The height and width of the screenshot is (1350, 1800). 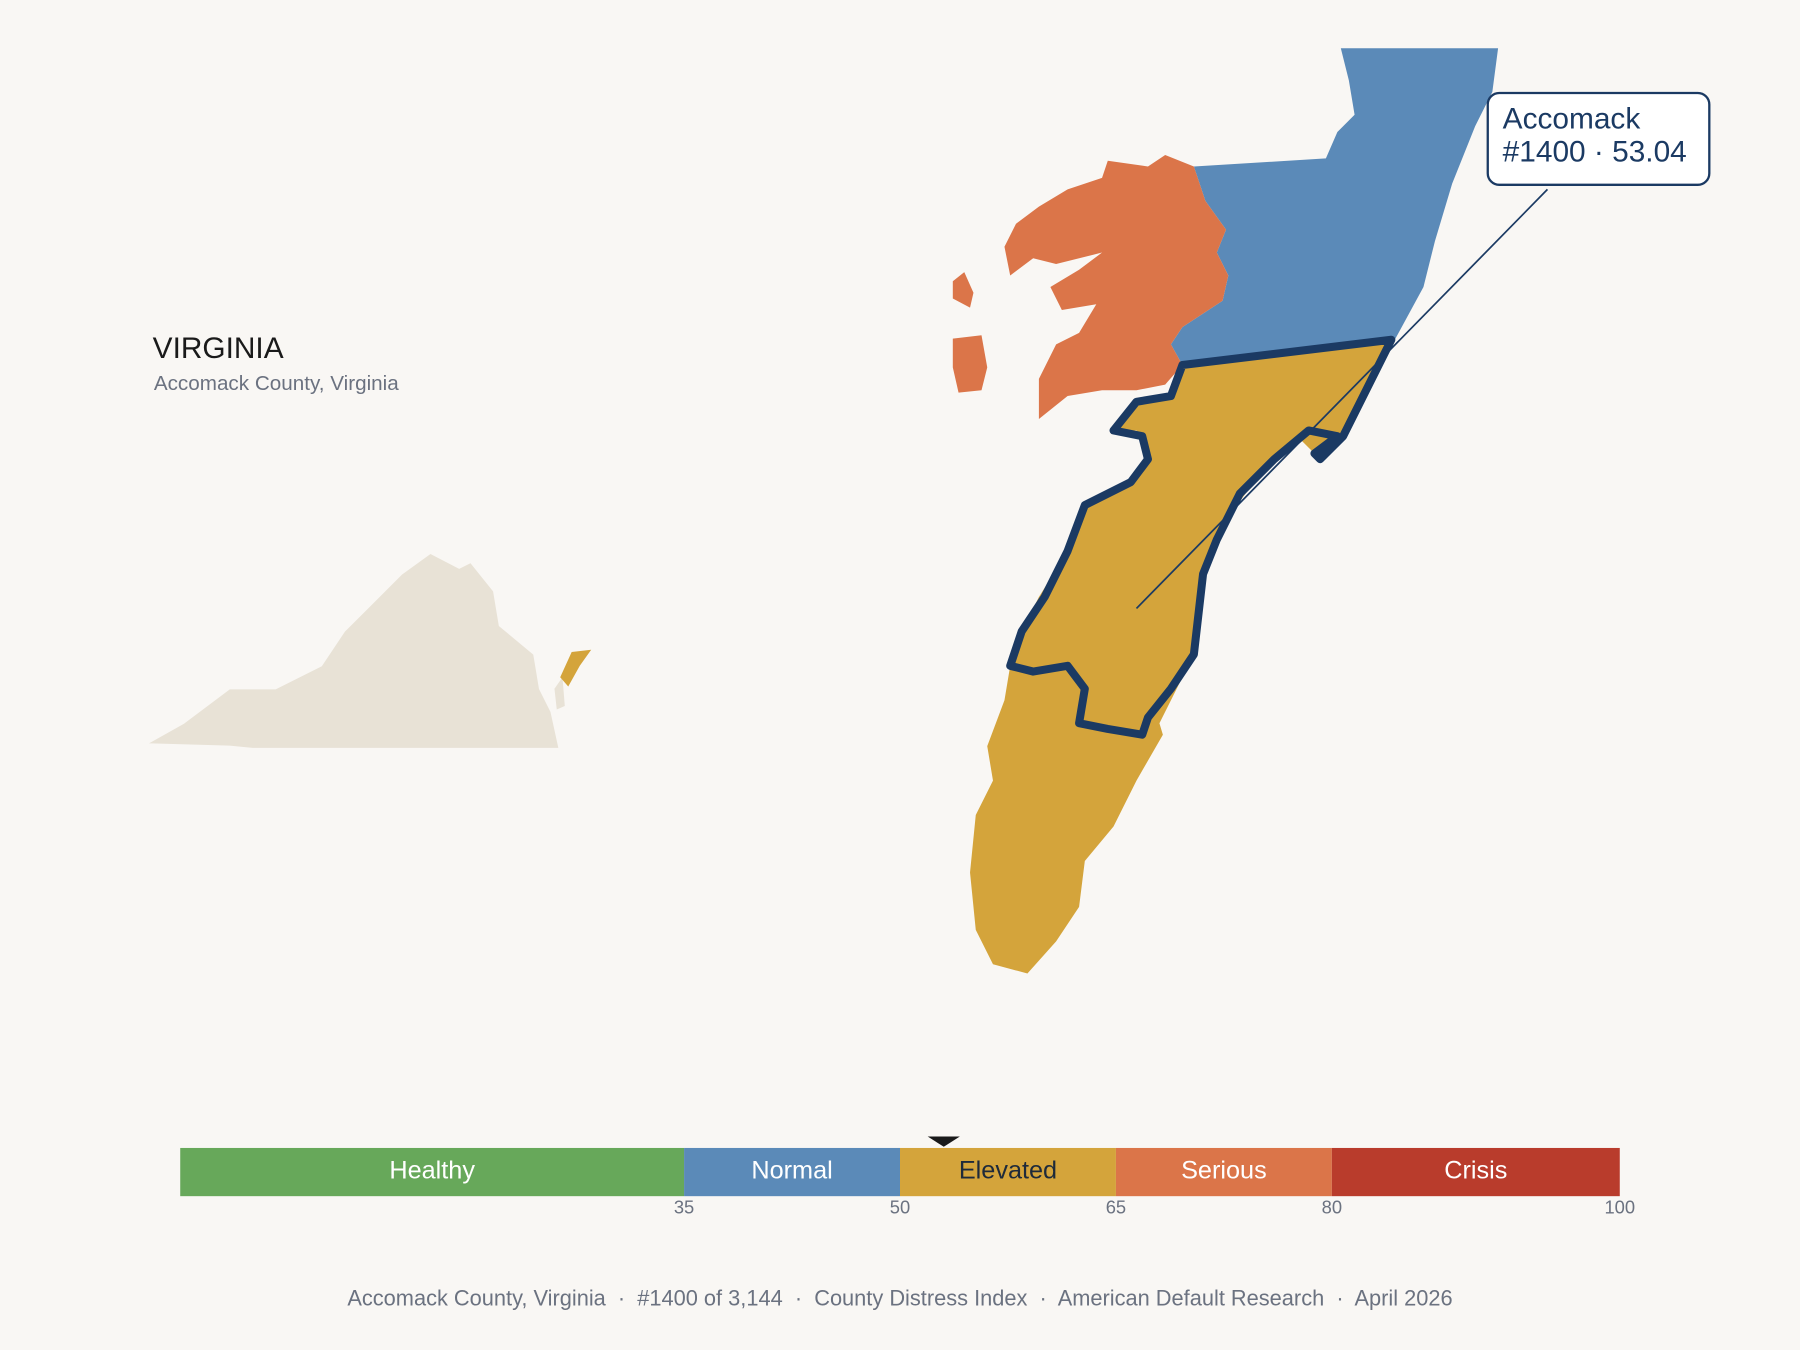 I want to click on scale-band-label: Healthy, so click(x=432, y=1171).